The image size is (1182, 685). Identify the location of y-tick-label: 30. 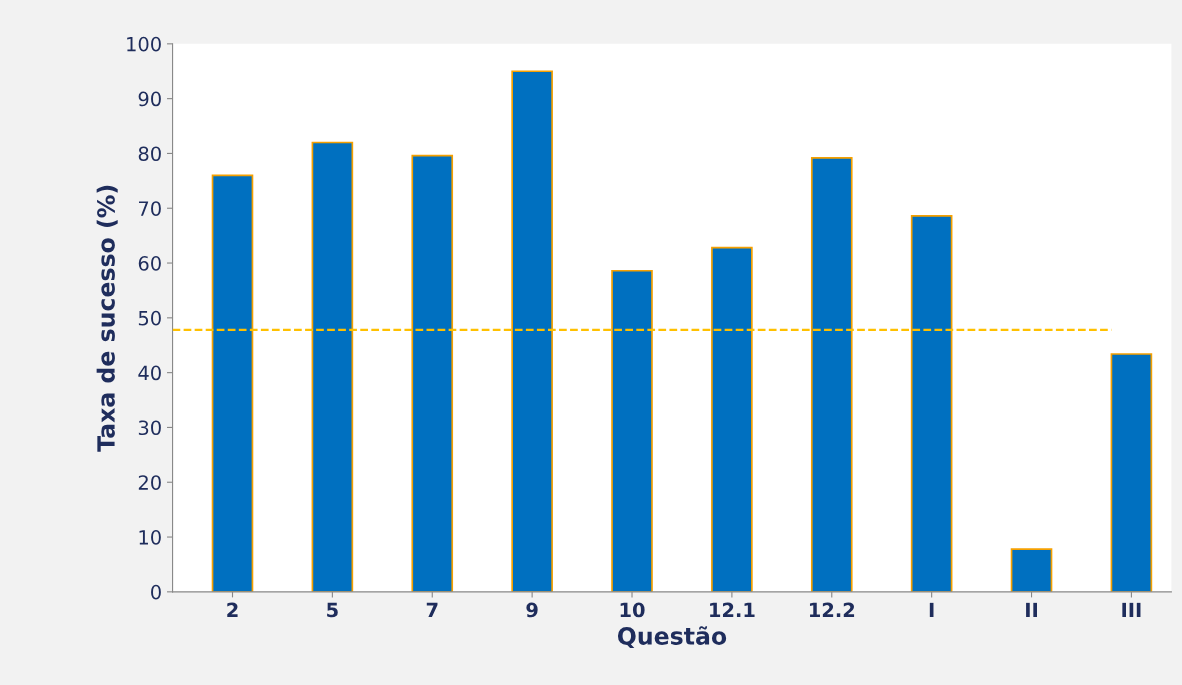
(149, 428).